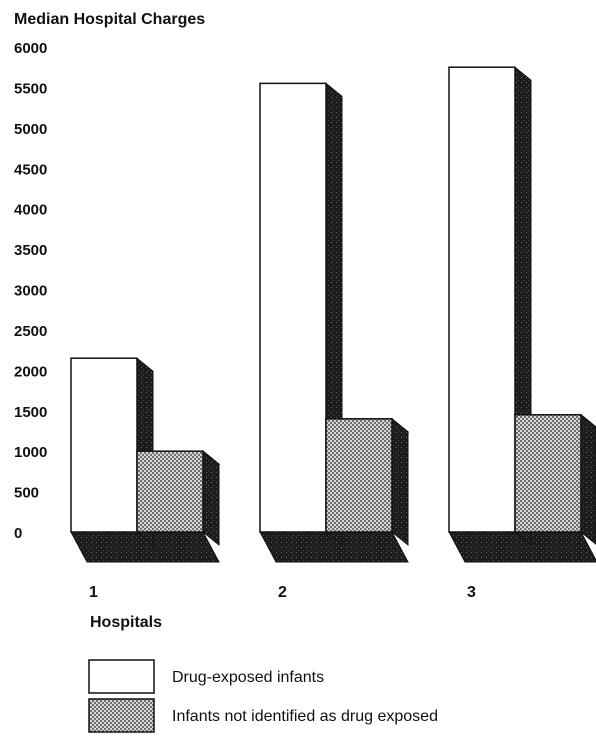 The height and width of the screenshot is (736, 596). I want to click on chart-title: Median Hospital Charges, so click(109, 19).